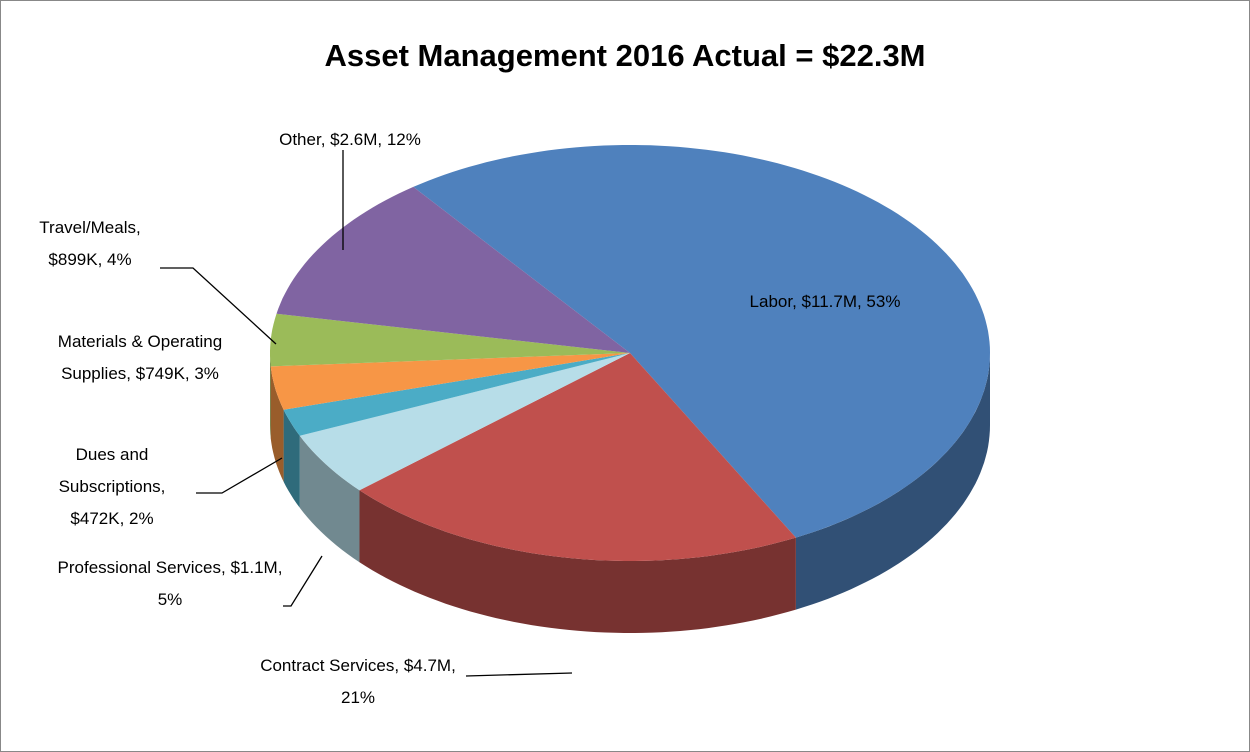 The height and width of the screenshot is (752, 1250). I want to click on value-label: $11.7M, 53%, so click(851, 301).